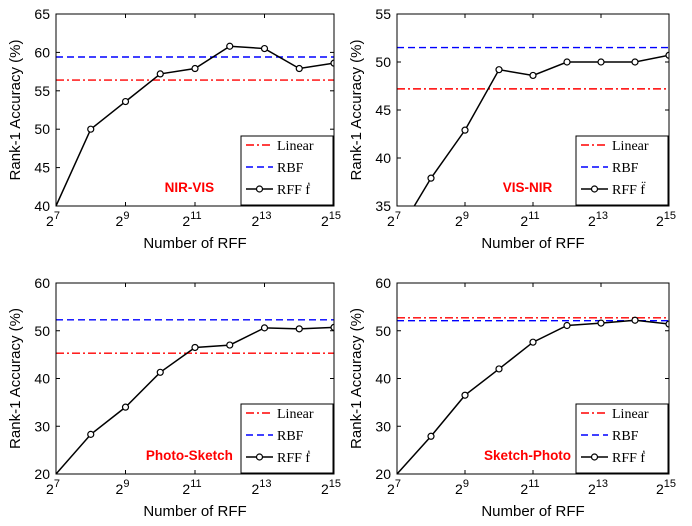  What do you see at coordinates (42, 14) in the screenshot?
I see `y-tick-label: 65` at bounding box center [42, 14].